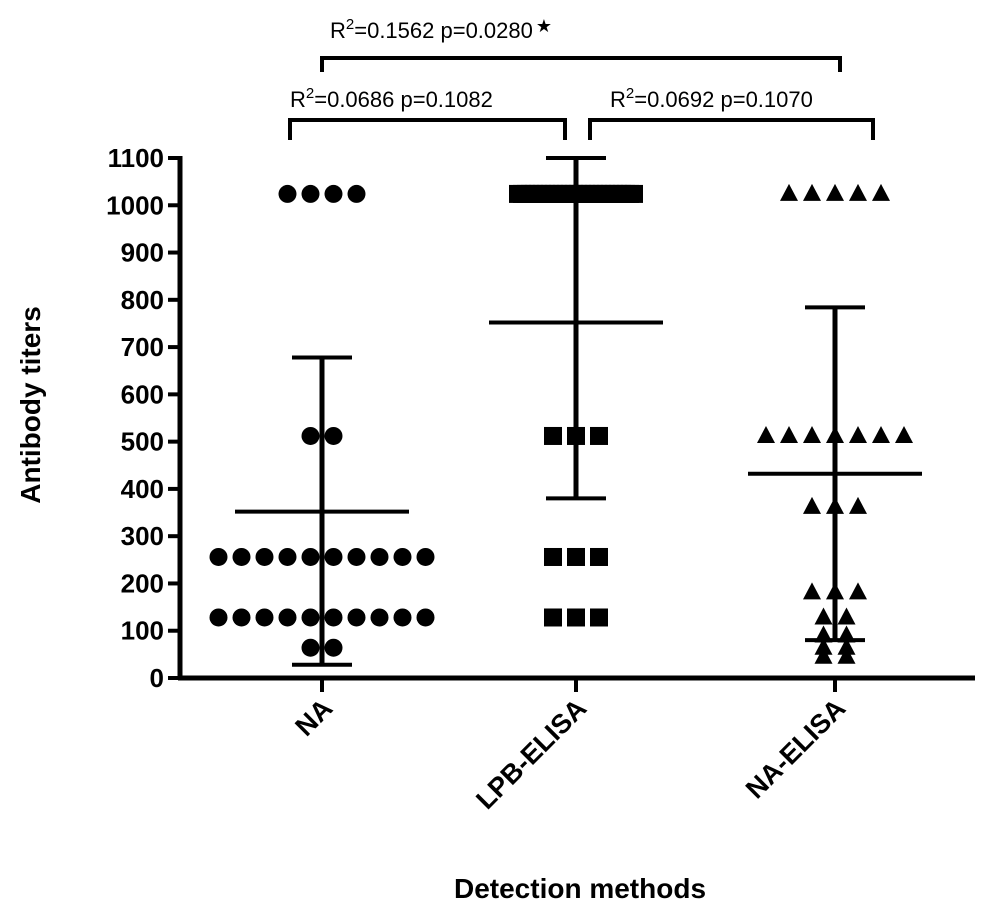  What do you see at coordinates (711, 98) in the screenshot?
I see `annotation-label-2: R2=0.0692 p=0.1070` at bounding box center [711, 98].